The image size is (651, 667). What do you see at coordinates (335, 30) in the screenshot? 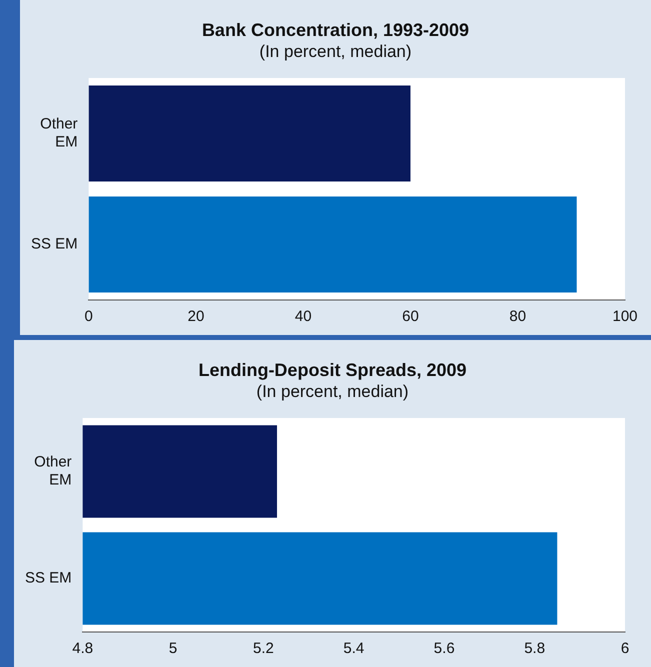
I see `chart-title: Bank Concentration, 1993-2009` at bounding box center [335, 30].